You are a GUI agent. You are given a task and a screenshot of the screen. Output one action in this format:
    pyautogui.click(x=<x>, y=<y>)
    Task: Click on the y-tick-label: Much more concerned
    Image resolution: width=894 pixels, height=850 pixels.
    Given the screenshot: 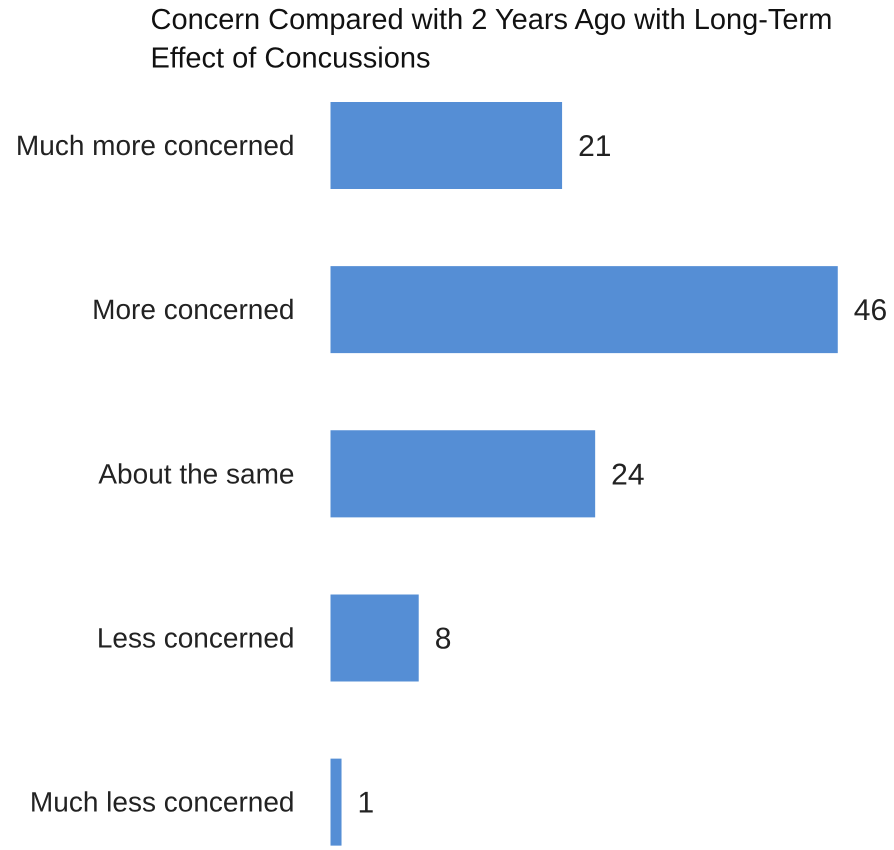 What is the action you would take?
    pyautogui.click(x=155, y=145)
    